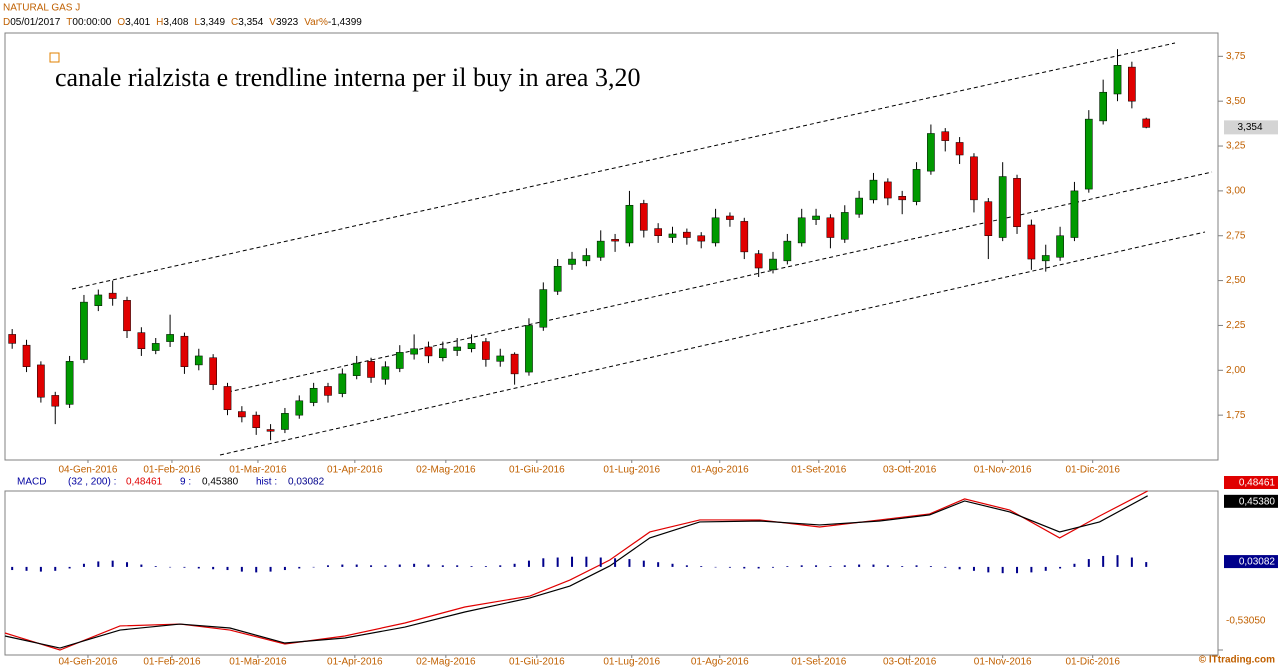 The width and height of the screenshot is (1278, 668). Describe the element at coordinates (6, 22) in the screenshot. I see `field-key: D` at that location.